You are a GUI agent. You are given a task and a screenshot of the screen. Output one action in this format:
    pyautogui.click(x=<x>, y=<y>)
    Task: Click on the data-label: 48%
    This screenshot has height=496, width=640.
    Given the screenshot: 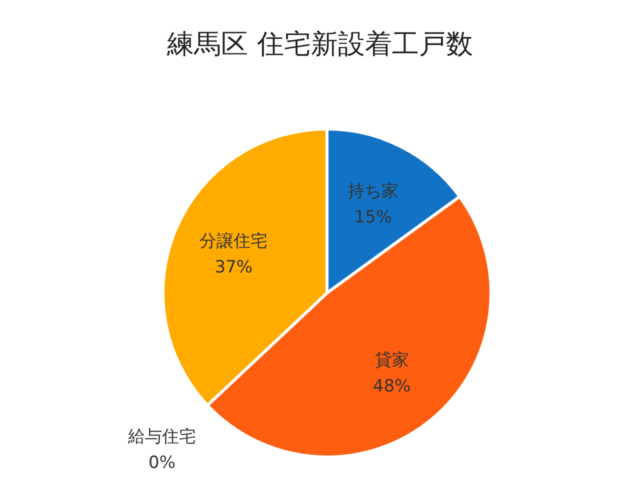 What is the action you would take?
    pyautogui.click(x=391, y=386)
    